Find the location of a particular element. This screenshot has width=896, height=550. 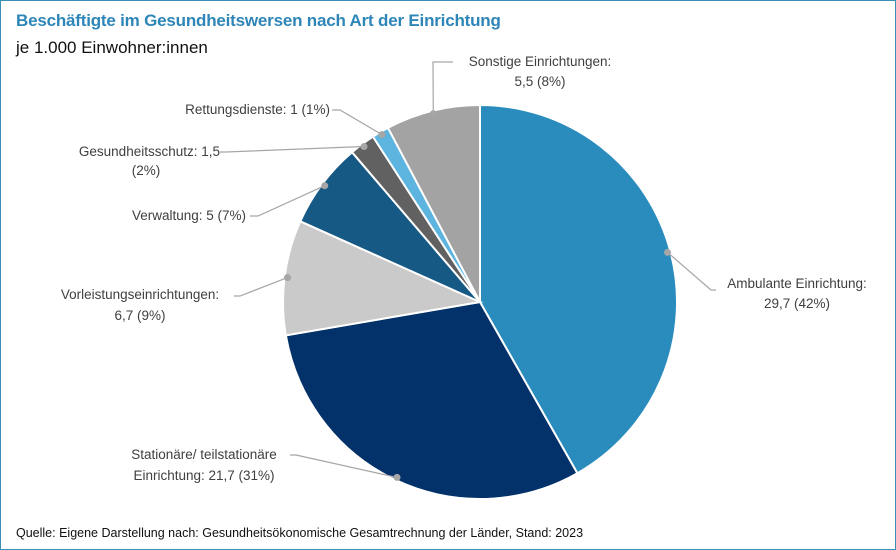

data-label: 29,7 (42%) is located at coordinates (797, 303).